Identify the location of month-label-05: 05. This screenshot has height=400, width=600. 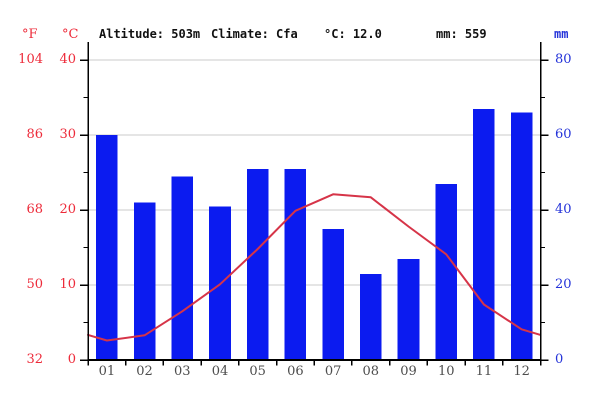
(257, 371).